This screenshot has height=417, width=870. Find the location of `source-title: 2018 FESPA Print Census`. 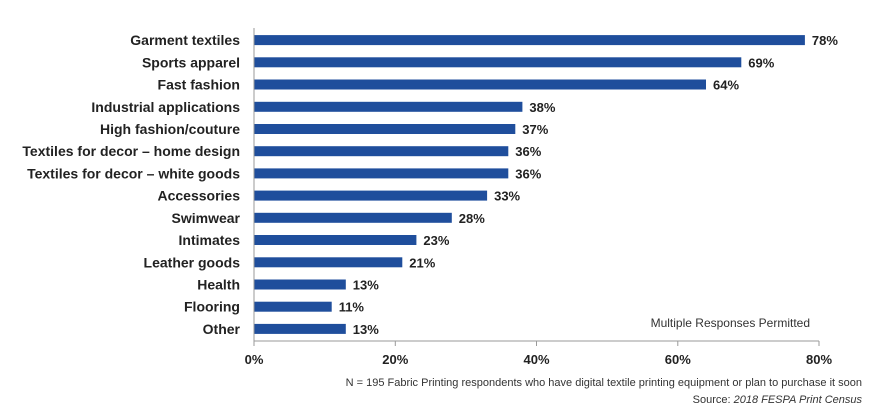

source-title: 2018 FESPA Print Census is located at coordinates (798, 400).